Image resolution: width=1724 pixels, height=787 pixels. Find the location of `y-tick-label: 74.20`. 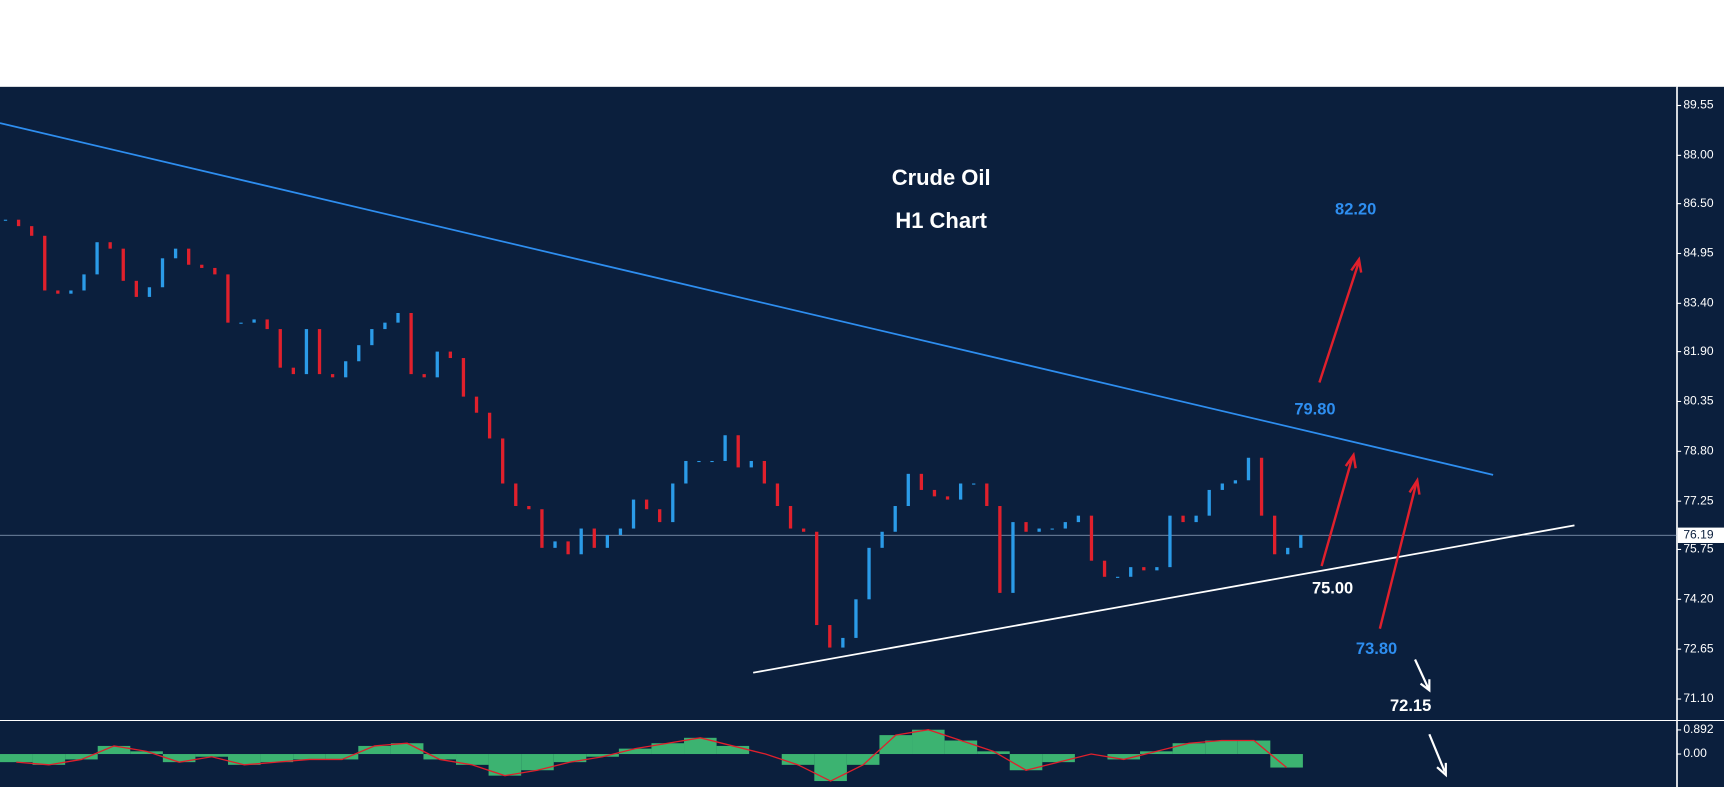

y-tick-label: 74.20 is located at coordinates (1698, 599).